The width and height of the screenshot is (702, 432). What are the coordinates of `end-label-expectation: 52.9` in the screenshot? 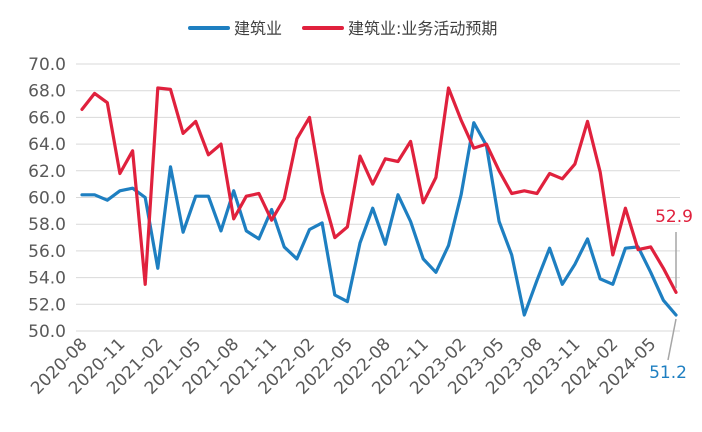 It's located at (674, 217).